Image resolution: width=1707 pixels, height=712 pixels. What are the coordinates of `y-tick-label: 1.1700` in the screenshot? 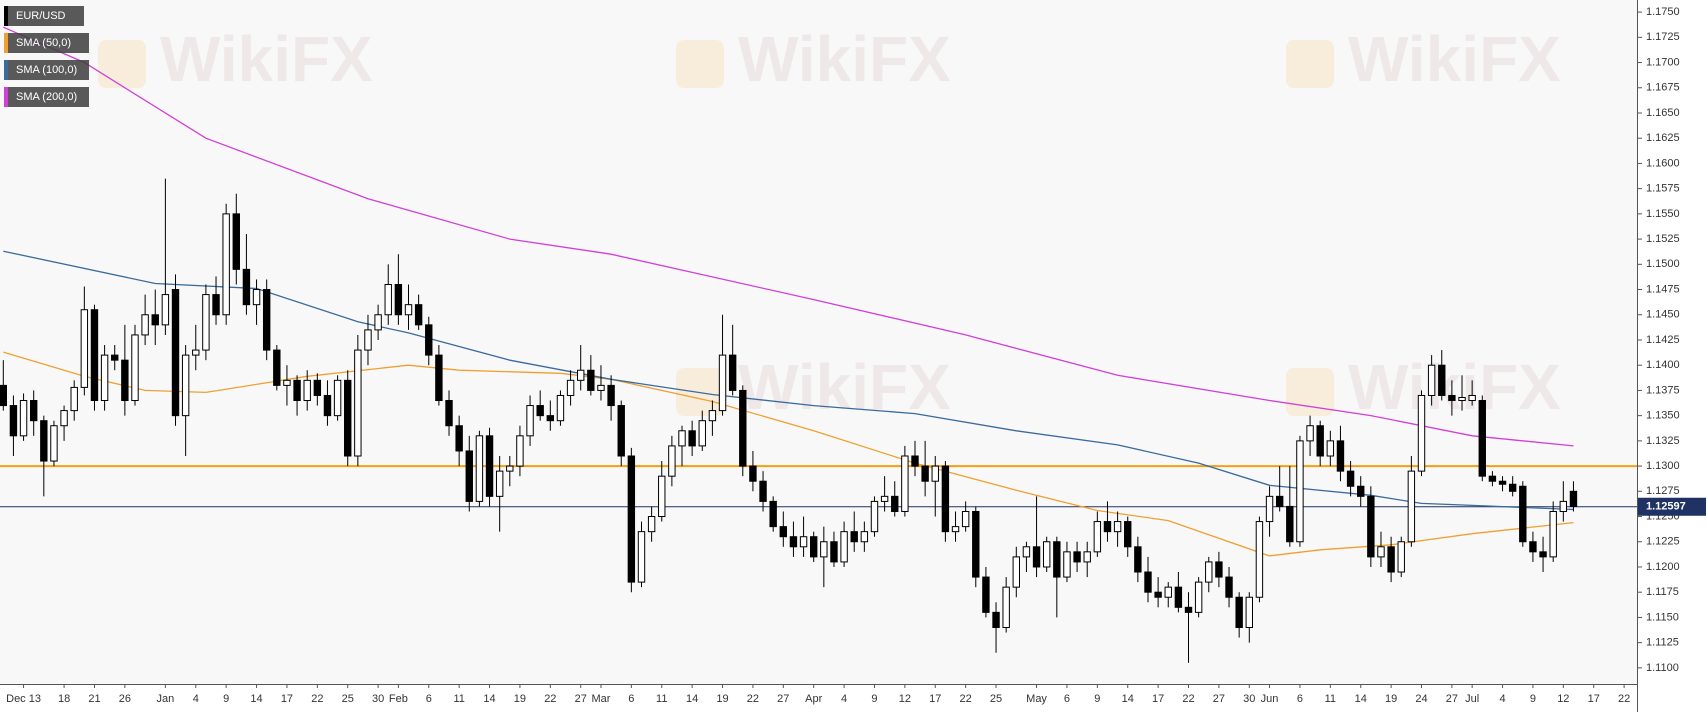 It's located at (1663, 62).